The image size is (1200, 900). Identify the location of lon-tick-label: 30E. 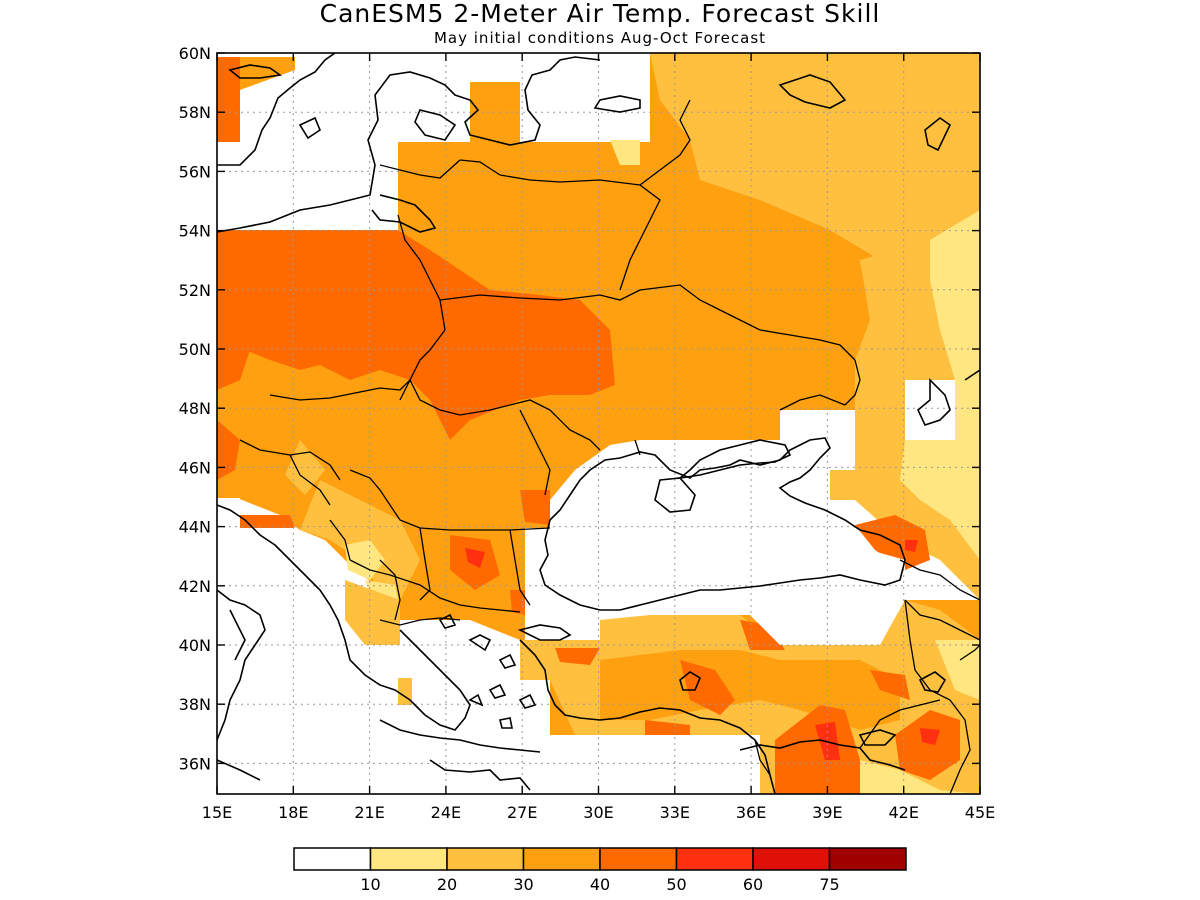
(598, 812).